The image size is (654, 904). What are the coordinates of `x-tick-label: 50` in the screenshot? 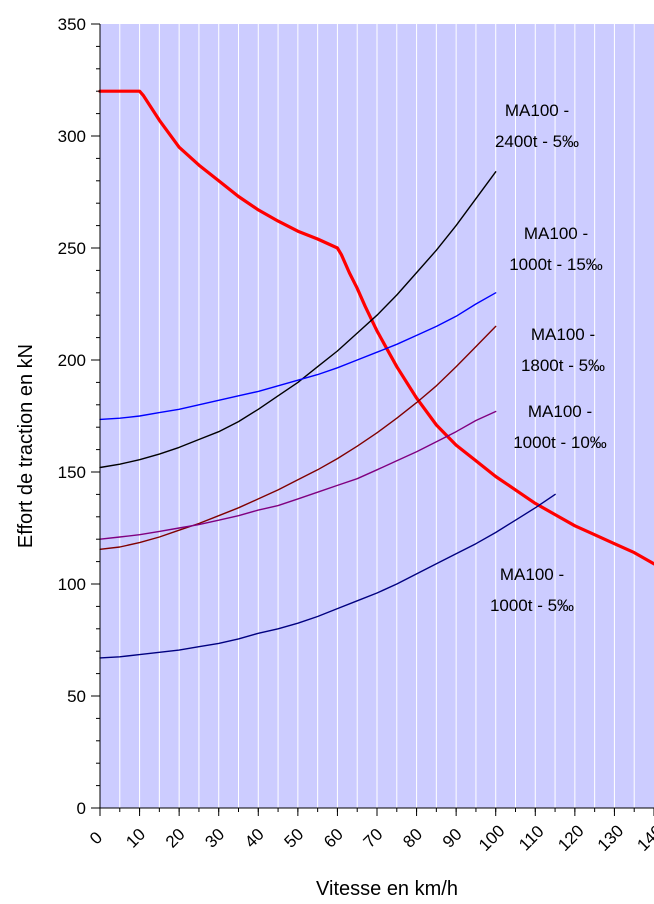 It's located at (294, 838).